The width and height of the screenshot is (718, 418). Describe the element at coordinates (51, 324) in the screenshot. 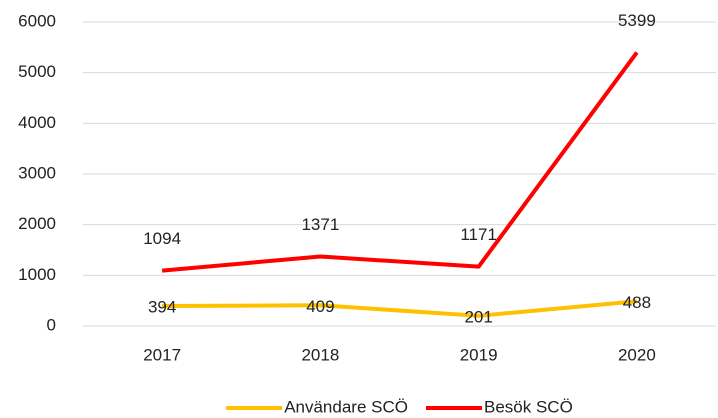

I see `y-tick-label: 0` at that location.